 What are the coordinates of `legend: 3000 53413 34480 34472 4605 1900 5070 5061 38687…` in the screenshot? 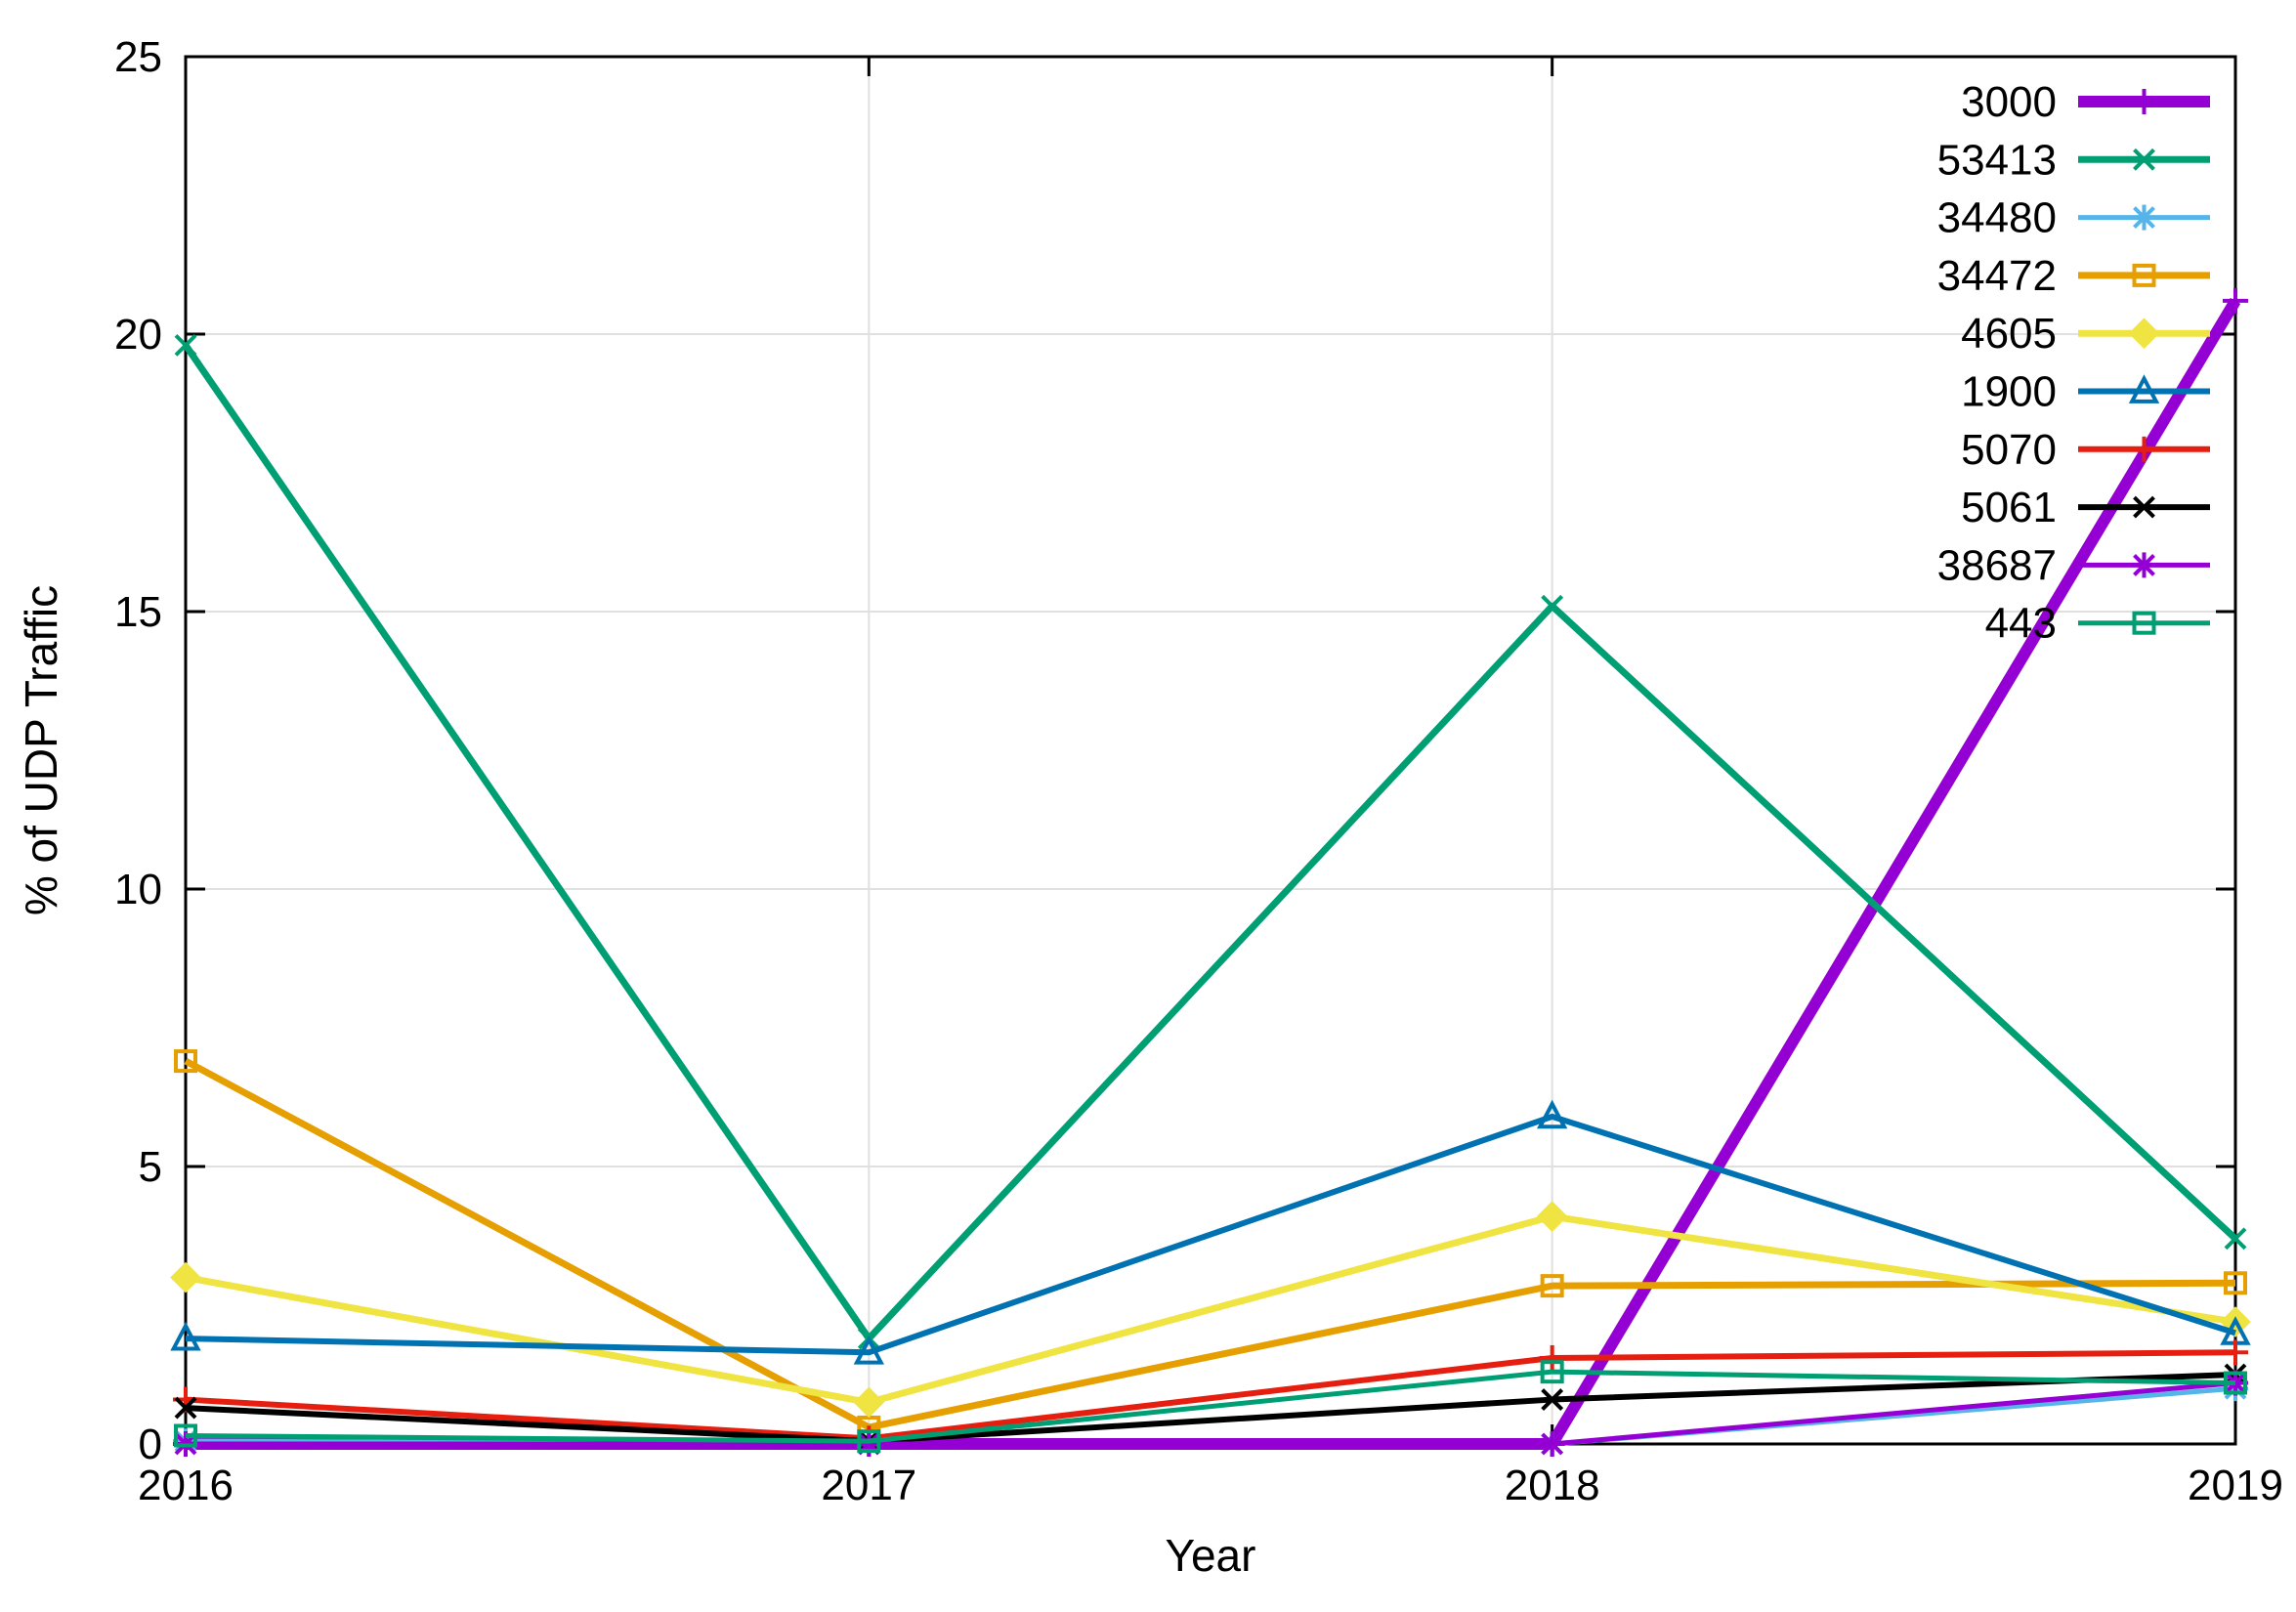 It's located at (2073, 363).